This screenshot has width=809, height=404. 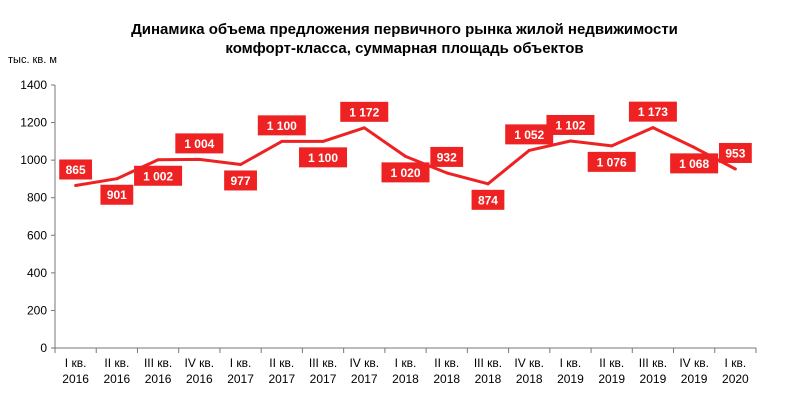 I want to click on data-label: 1 172, so click(x=364, y=111).